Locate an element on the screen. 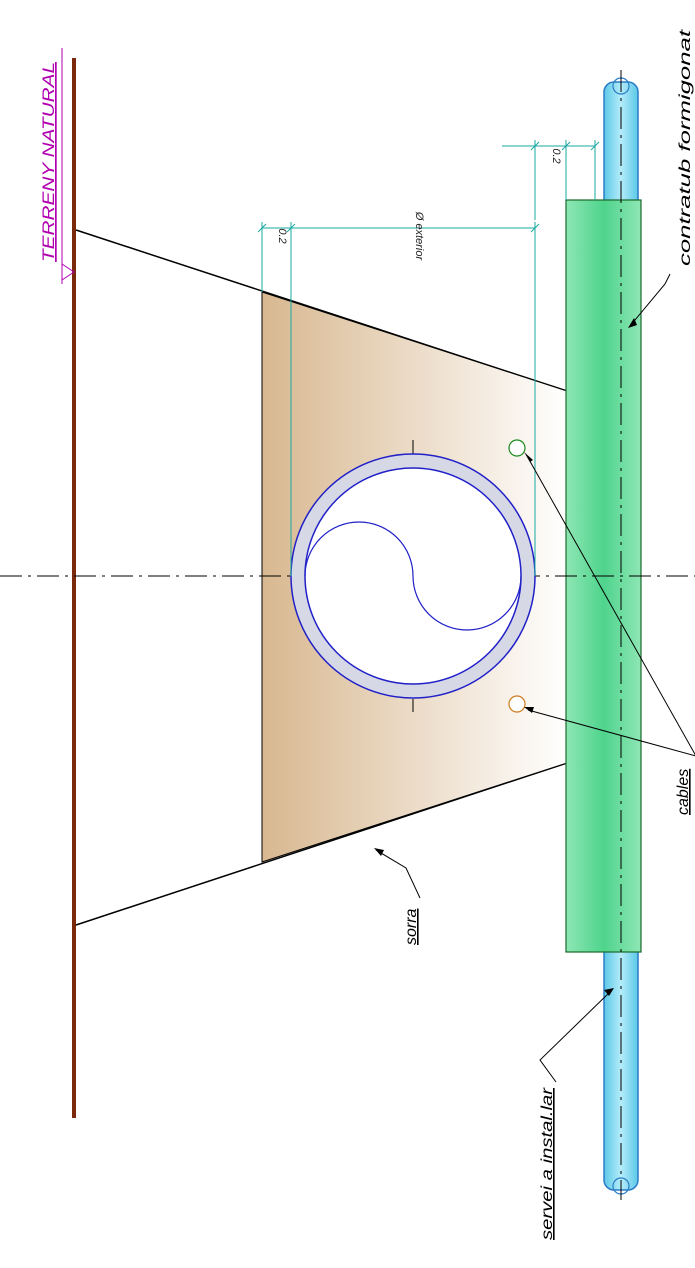 The width and height of the screenshot is (695, 1268). label-cables: cables is located at coordinates (683, 792).